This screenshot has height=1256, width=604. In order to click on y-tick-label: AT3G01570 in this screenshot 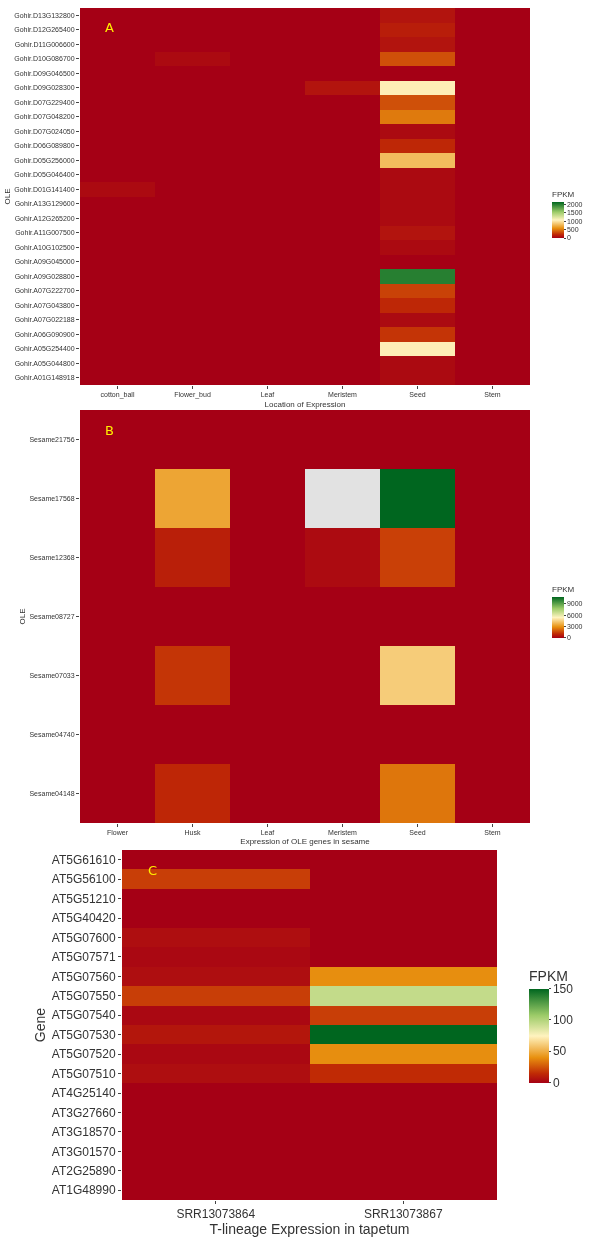, I will do `click(83, 1151)`.